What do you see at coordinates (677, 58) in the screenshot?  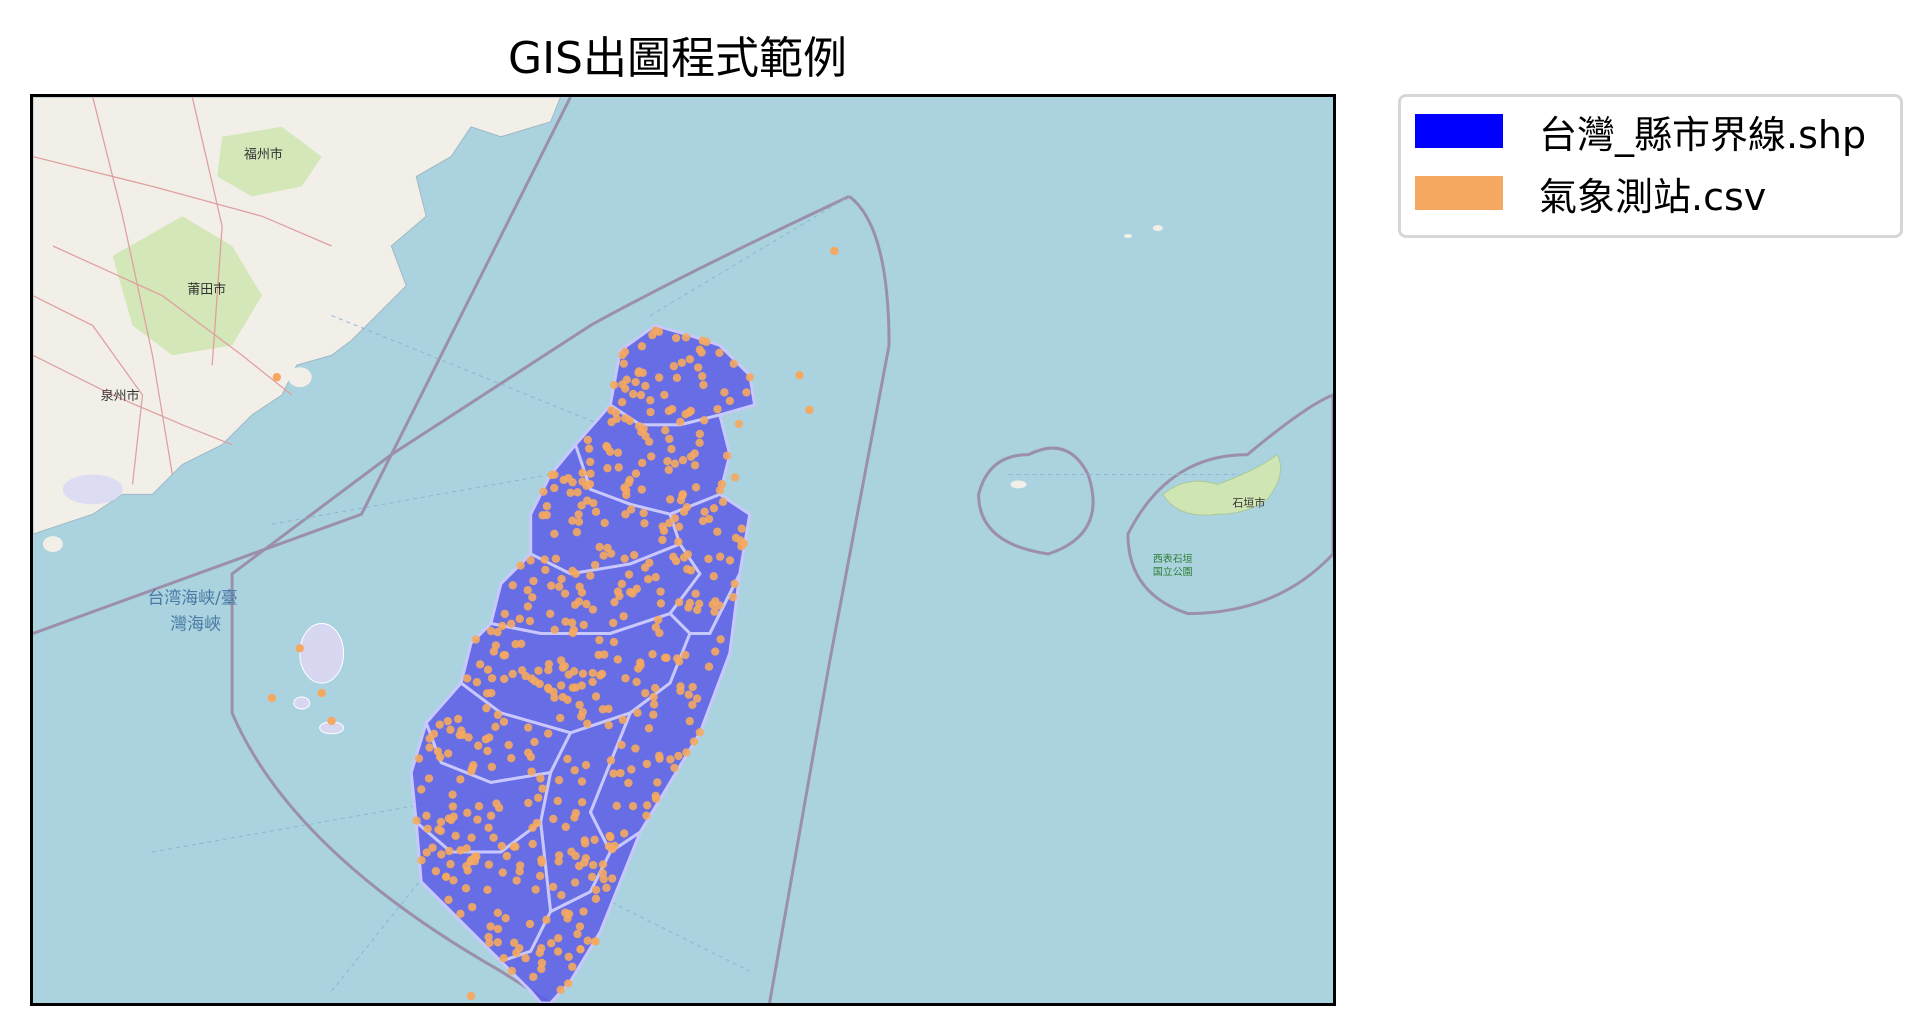 I see `map-title: GIS出圖程式範例` at bounding box center [677, 58].